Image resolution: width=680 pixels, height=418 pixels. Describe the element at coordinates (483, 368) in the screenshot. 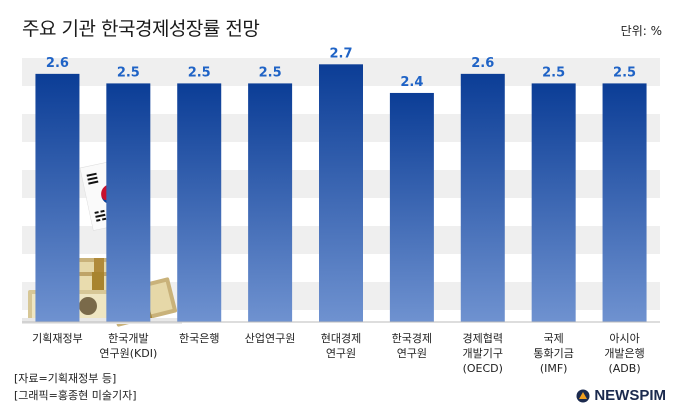

I see `x-tick-label: (OECD)` at that location.